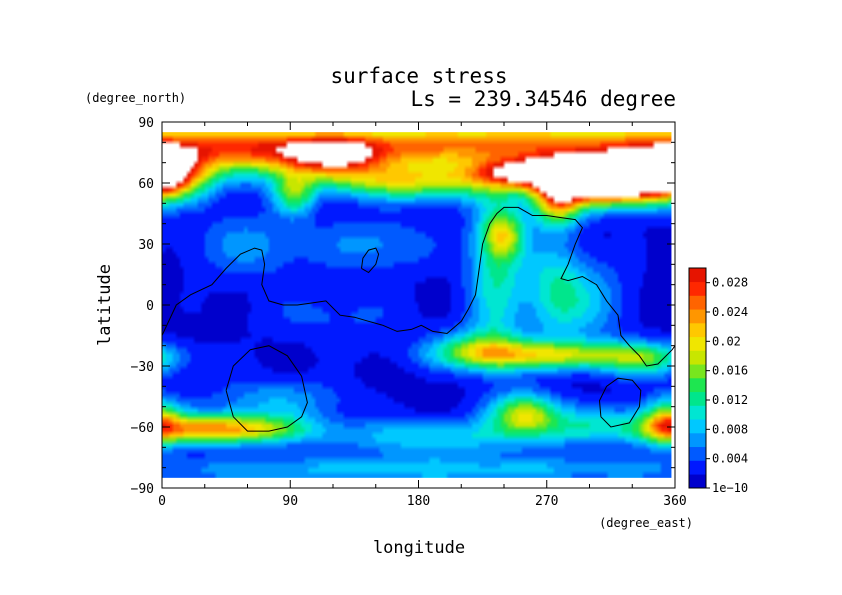 This screenshot has width=842, height=595. Describe the element at coordinates (146, 184) in the screenshot. I see `y-tick-label: 60` at that location.